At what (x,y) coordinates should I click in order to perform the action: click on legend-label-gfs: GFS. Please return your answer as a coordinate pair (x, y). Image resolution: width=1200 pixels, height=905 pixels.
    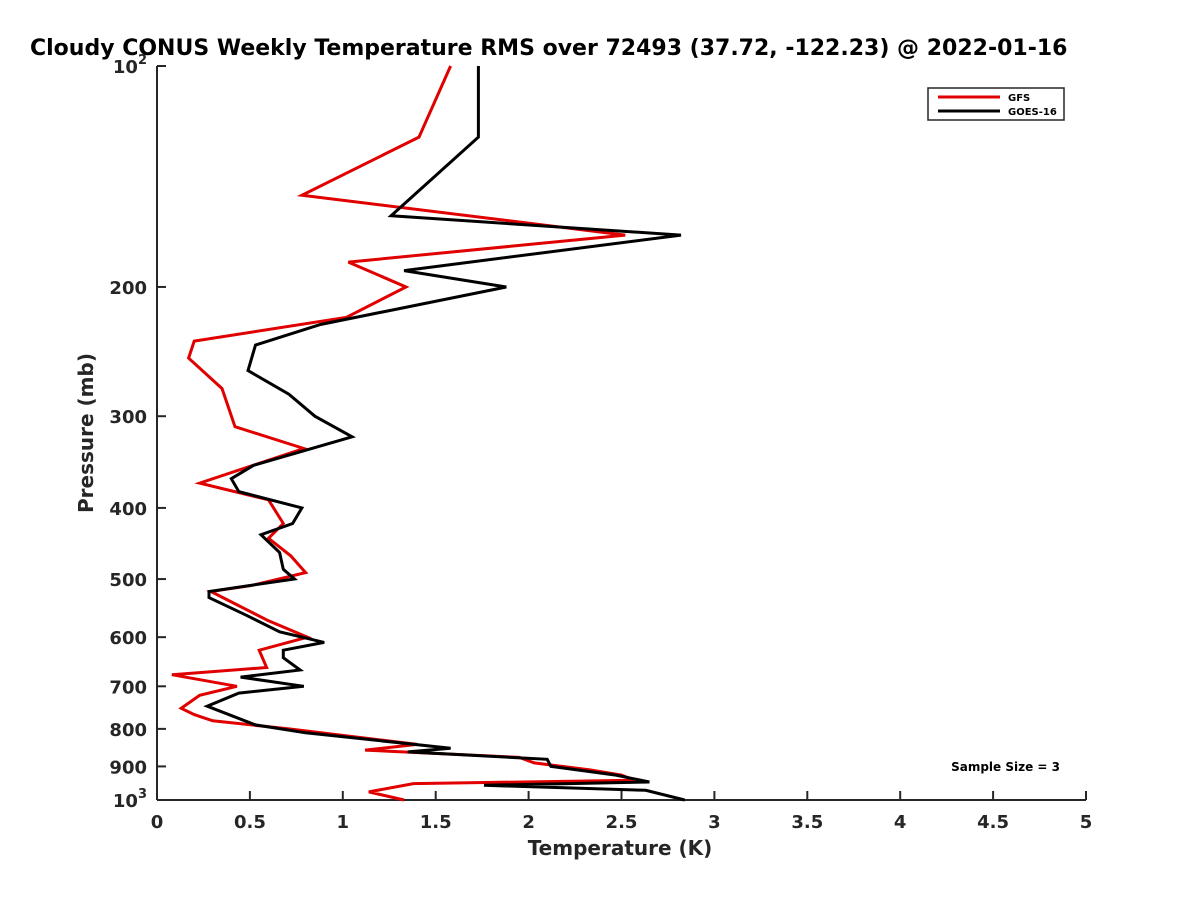
    Looking at the image, I should click on (1019, 98).